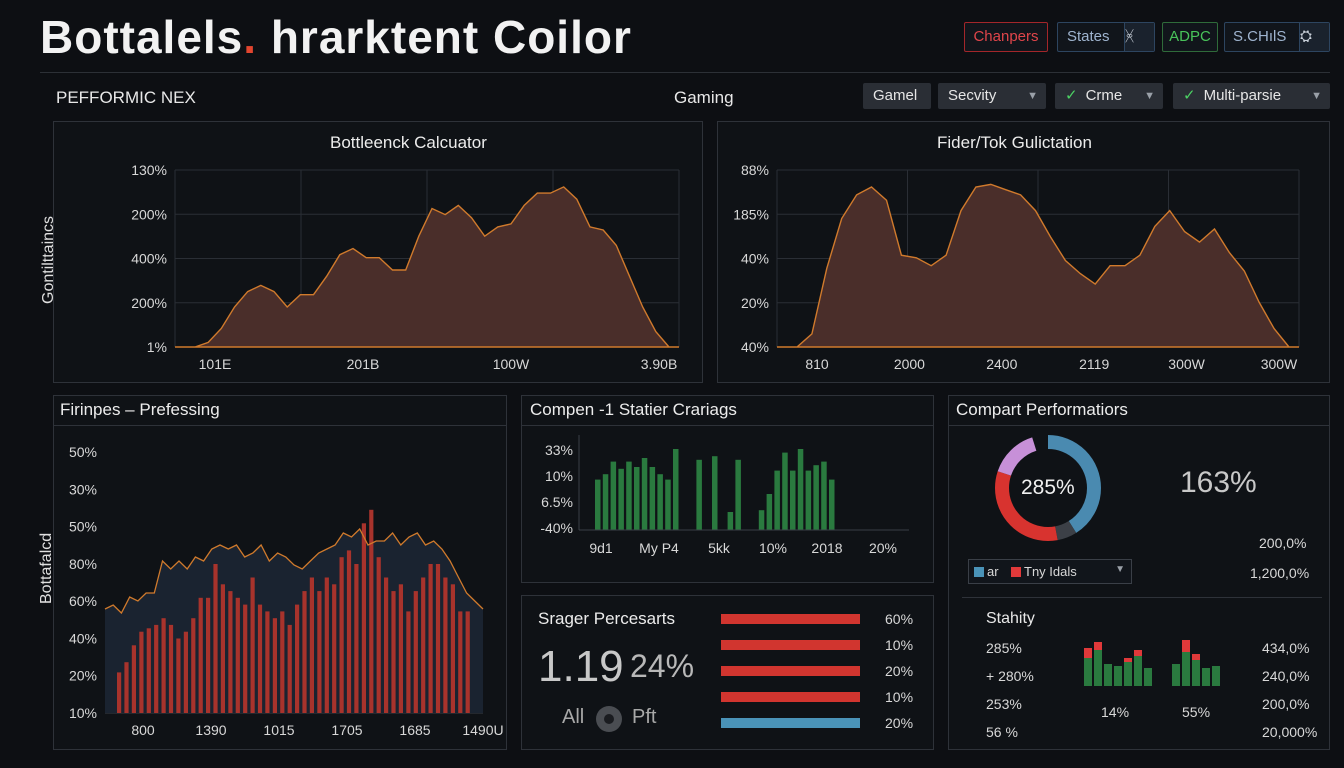 The image size is (1344, 768). Describe the element at coordinates (280, 425) in the screenshot. I see `panel3-divider` at that location.